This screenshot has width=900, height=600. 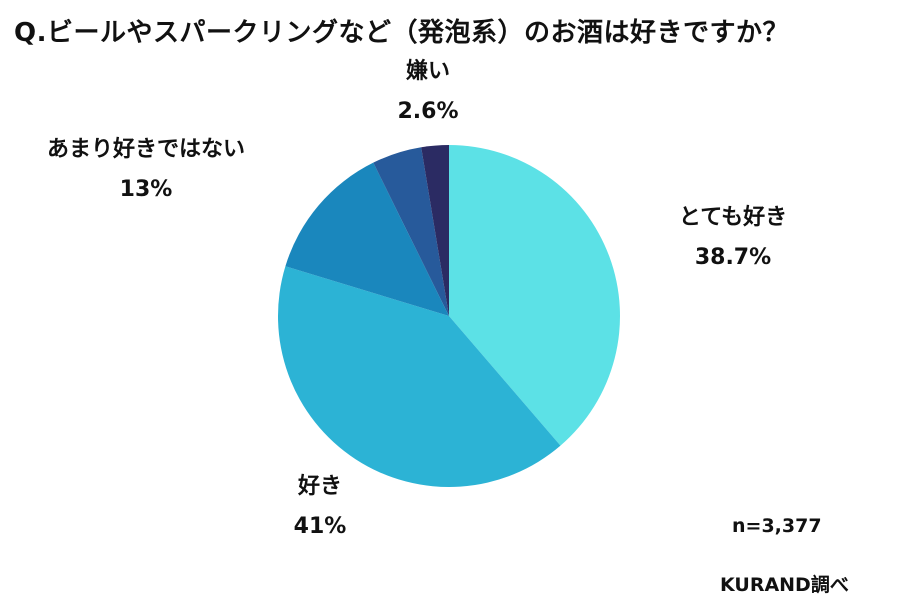 What do you see at coordinates (733, 238) in the screenshot?
I see `slice-label-very-like: とても好き 38.7%` at bounding box center [733, 238].